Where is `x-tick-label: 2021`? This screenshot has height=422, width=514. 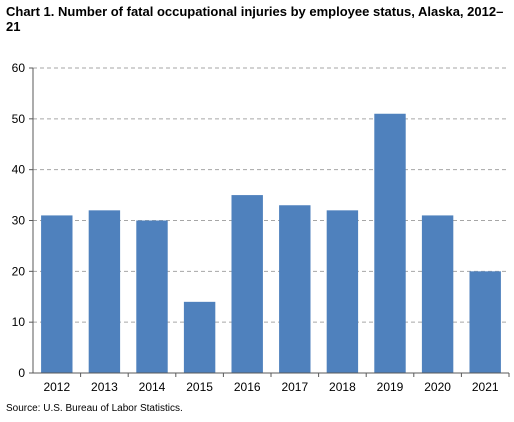 x-tick-label: 2021 is located at coordinates (485, 387).